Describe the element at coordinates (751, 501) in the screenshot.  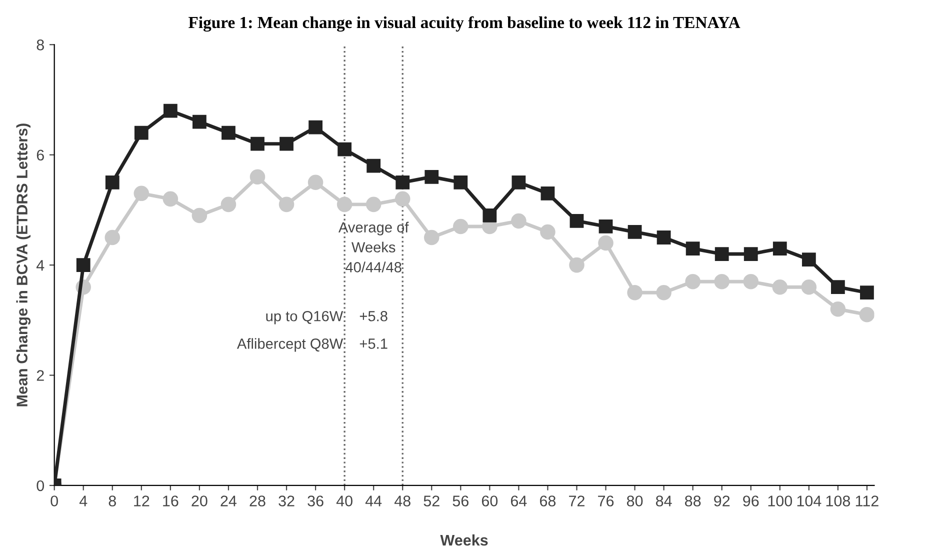
I see `x-tick-label: 96` at that location.